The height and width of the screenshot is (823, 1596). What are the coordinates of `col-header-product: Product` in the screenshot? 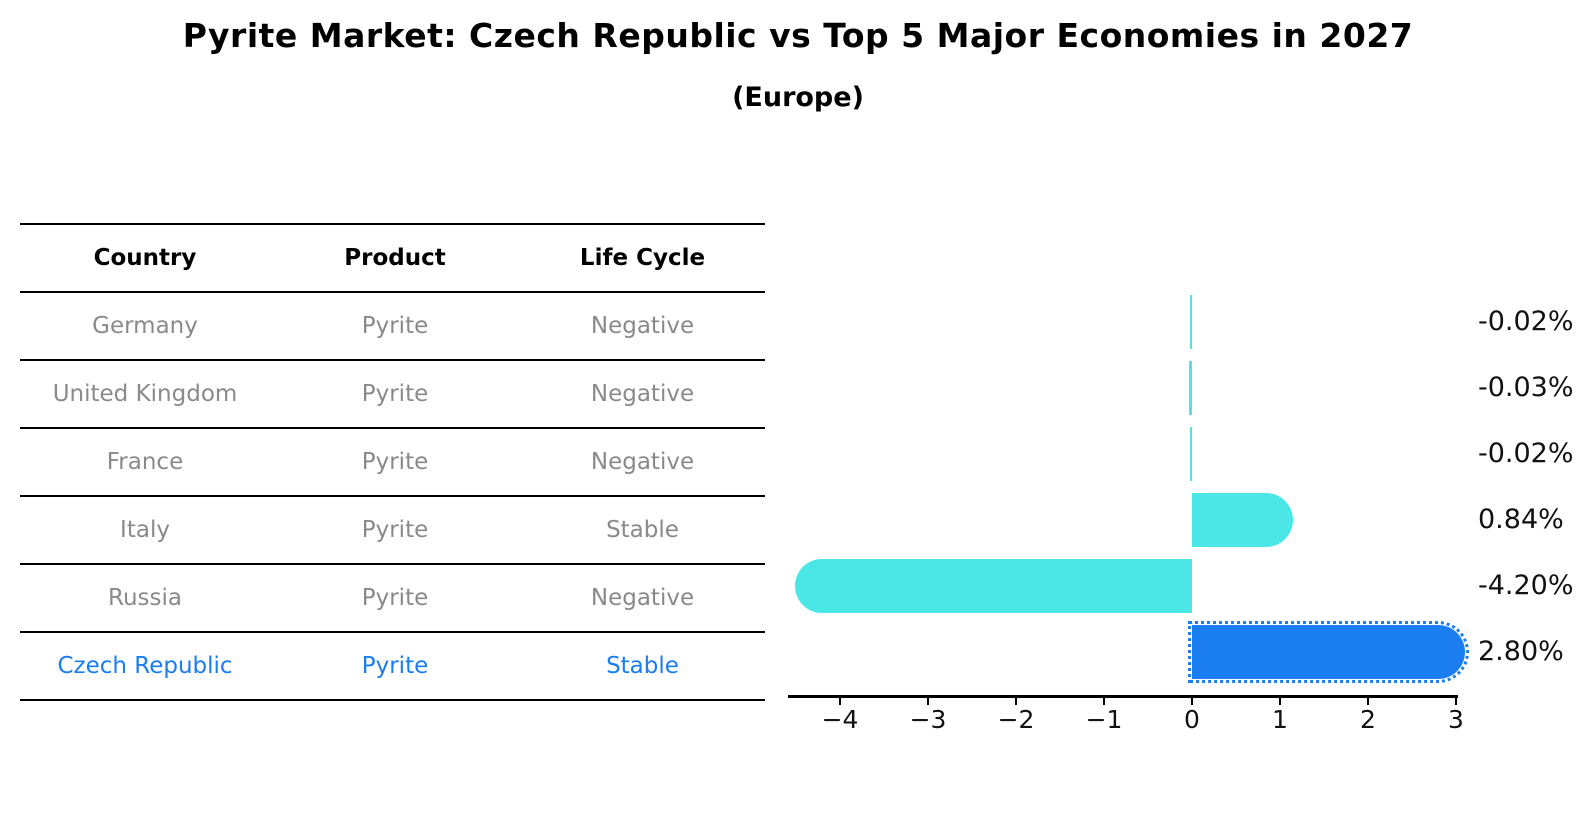 It's located at (395, 258).